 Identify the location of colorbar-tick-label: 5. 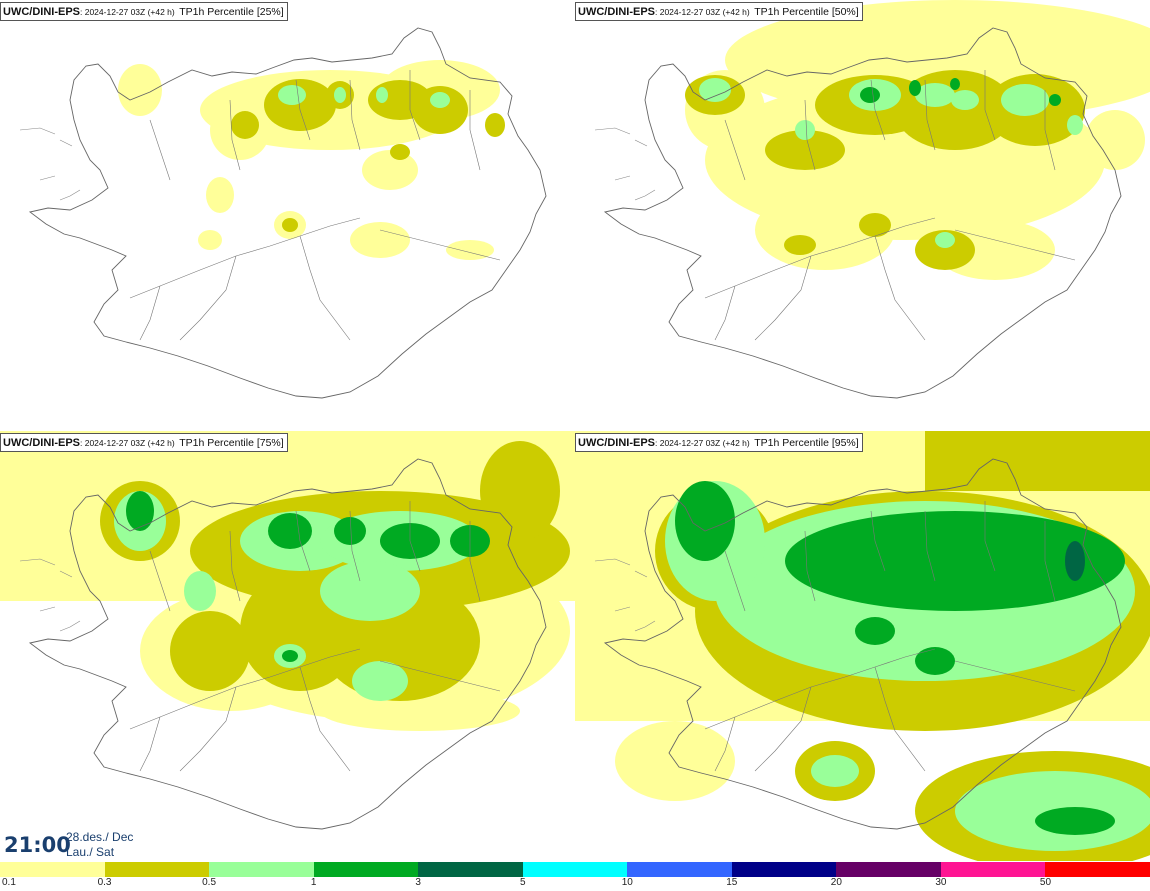
(522, 882).